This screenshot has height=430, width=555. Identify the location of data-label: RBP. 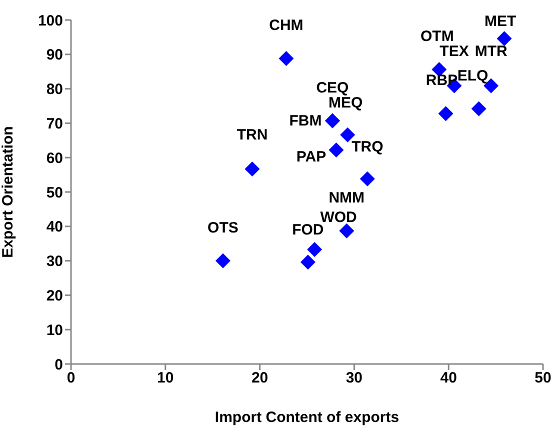
(442, 81).